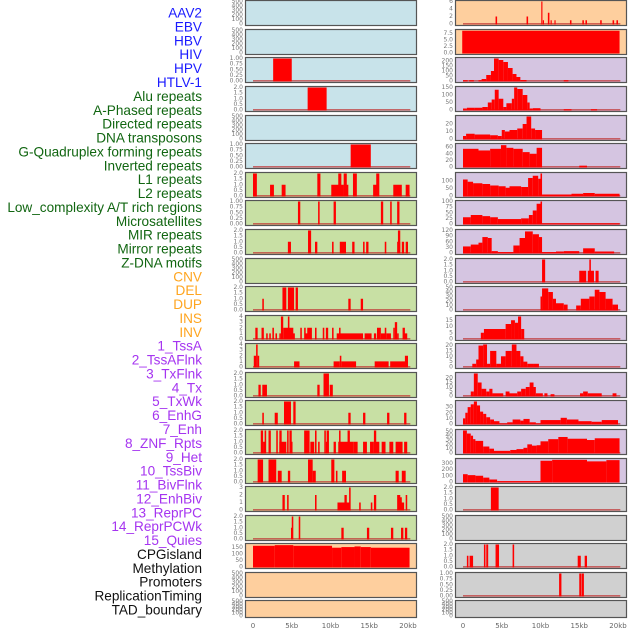 The image size is (630, 630). Describe the element at coordinates (238, 604) in the screenshot. I see `y-tick-label: 400` at that location.